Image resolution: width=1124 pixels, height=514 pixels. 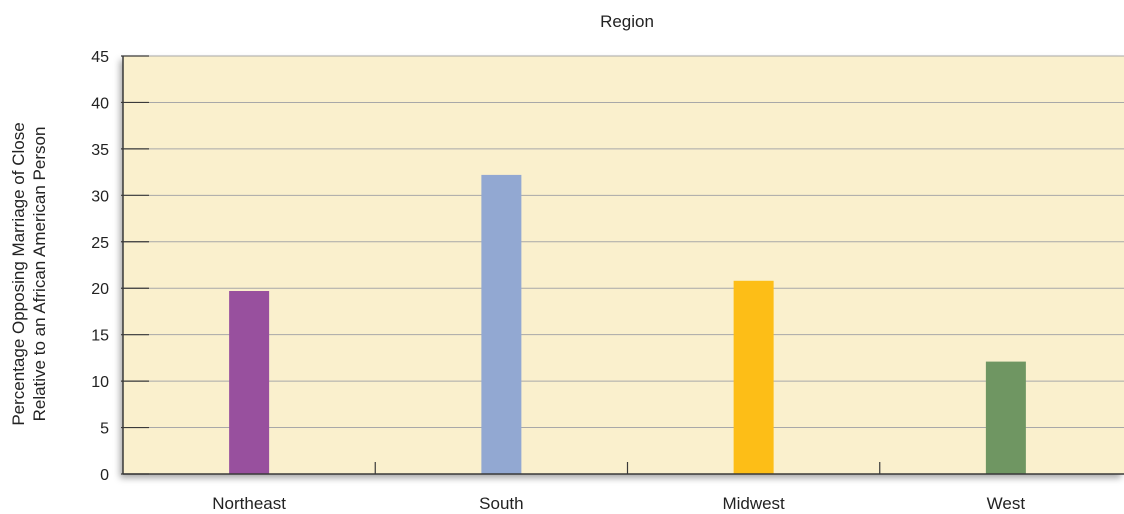 What do you see at coordinates (249, 503) in the screenshot?
I see `x-tick-label-northeast: Northeast` at bounding box center [249, 503].